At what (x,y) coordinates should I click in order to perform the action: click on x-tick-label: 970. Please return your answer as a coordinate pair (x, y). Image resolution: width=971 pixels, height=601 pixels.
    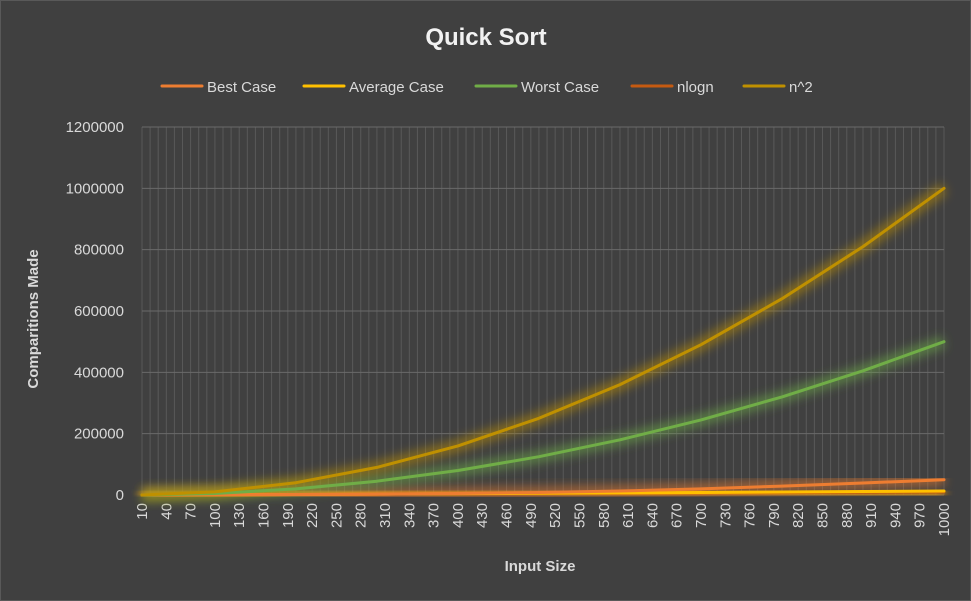
    Looking at the image, I should click on (920, 515).